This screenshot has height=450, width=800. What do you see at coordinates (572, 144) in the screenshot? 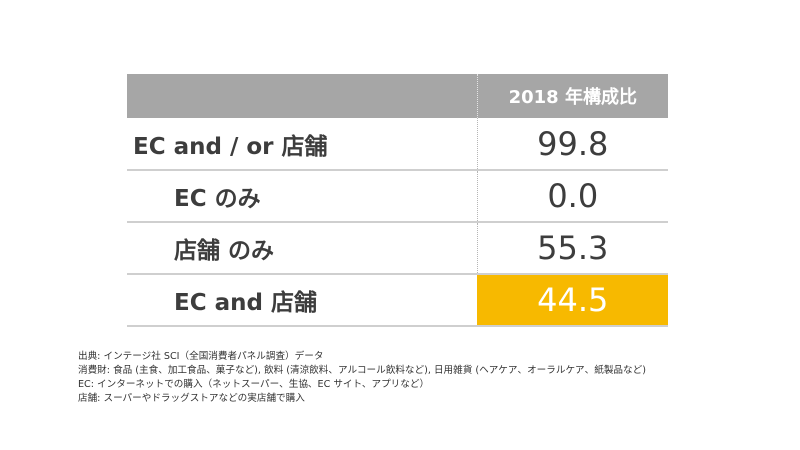
I see `row-value: 99.8` at bounding box center [572, 144].